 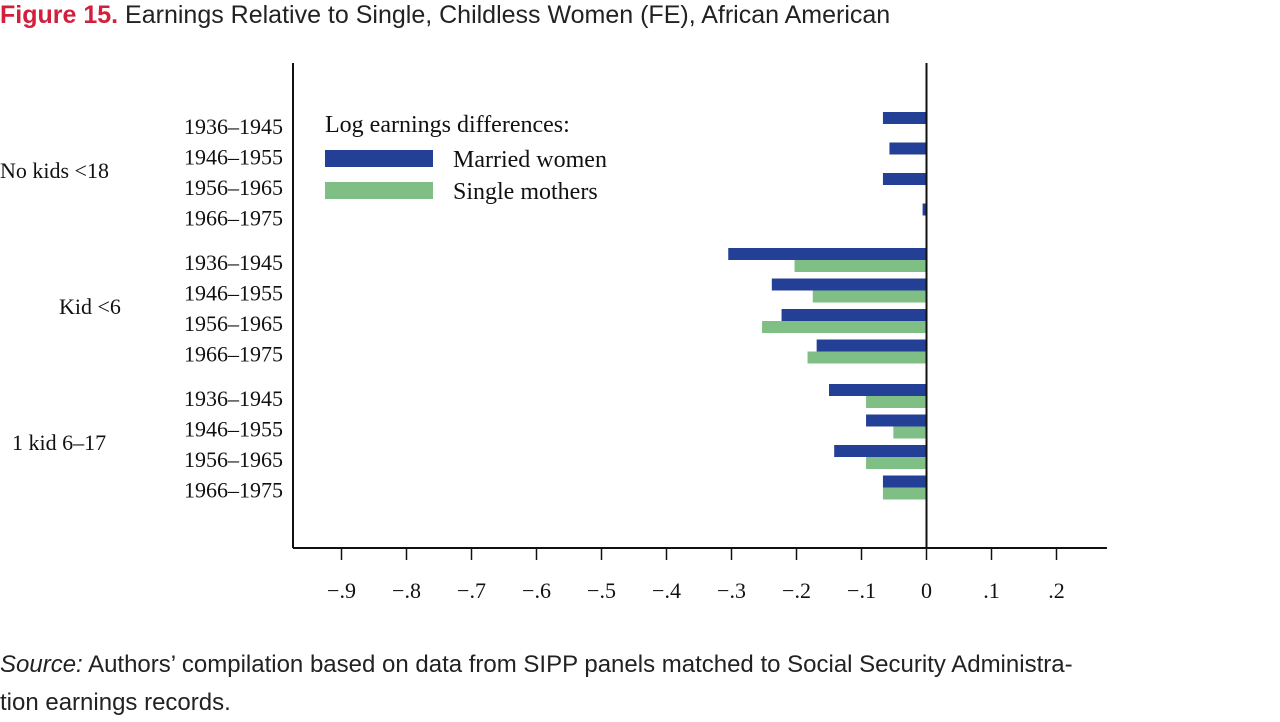 What do you see at coordinates (41, 664) in the screenshot?
I see `source-label: Source:` at bounding box center [41, 664].